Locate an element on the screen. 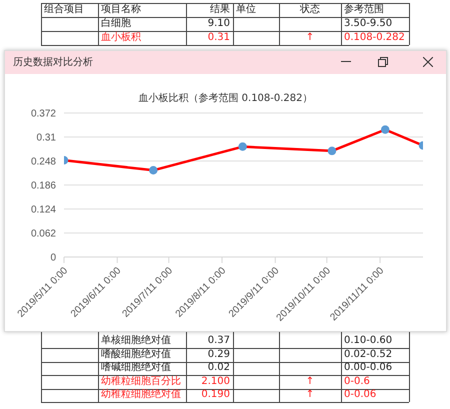  text: 0.02-0.52 is located at coordinates (369, 355).